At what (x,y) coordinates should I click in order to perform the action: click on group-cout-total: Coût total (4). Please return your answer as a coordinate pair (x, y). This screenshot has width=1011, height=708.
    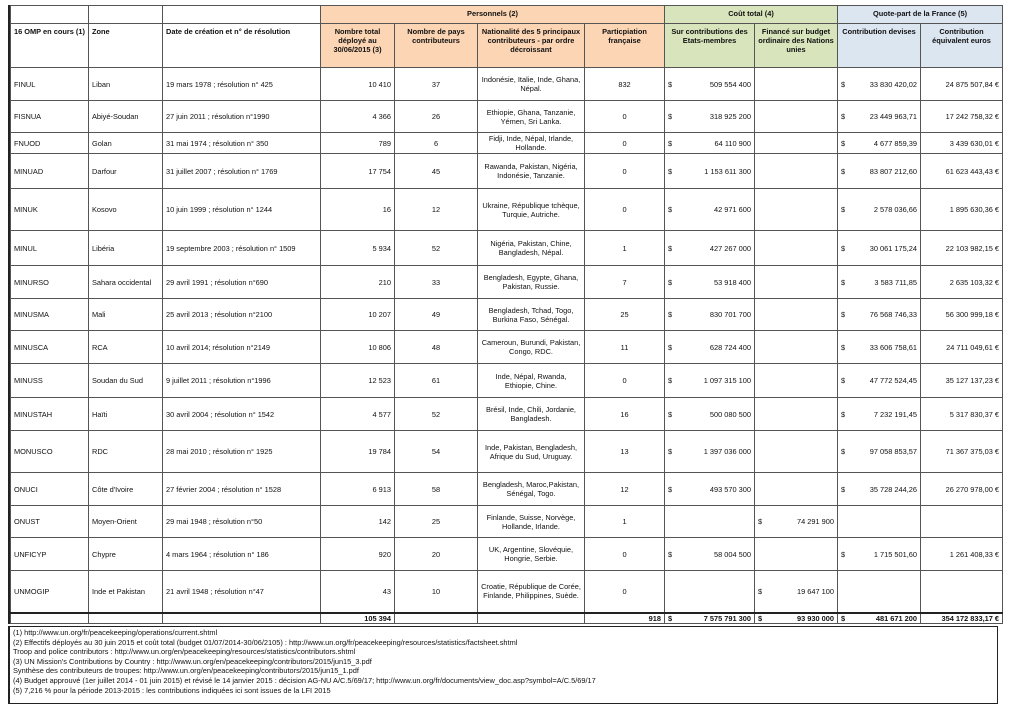
    Looking at the image, I should click on (751, 14).